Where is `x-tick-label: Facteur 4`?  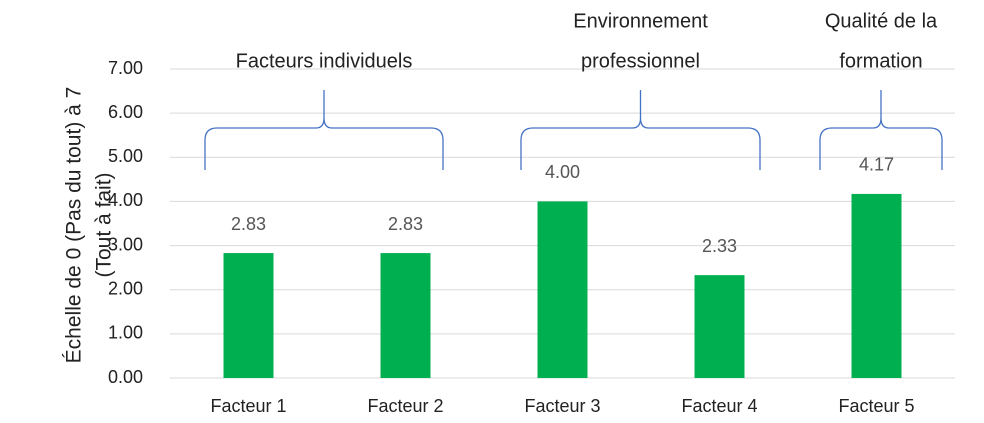
x-tick-label: Facteur 4 is located at coordinates (719, 406).